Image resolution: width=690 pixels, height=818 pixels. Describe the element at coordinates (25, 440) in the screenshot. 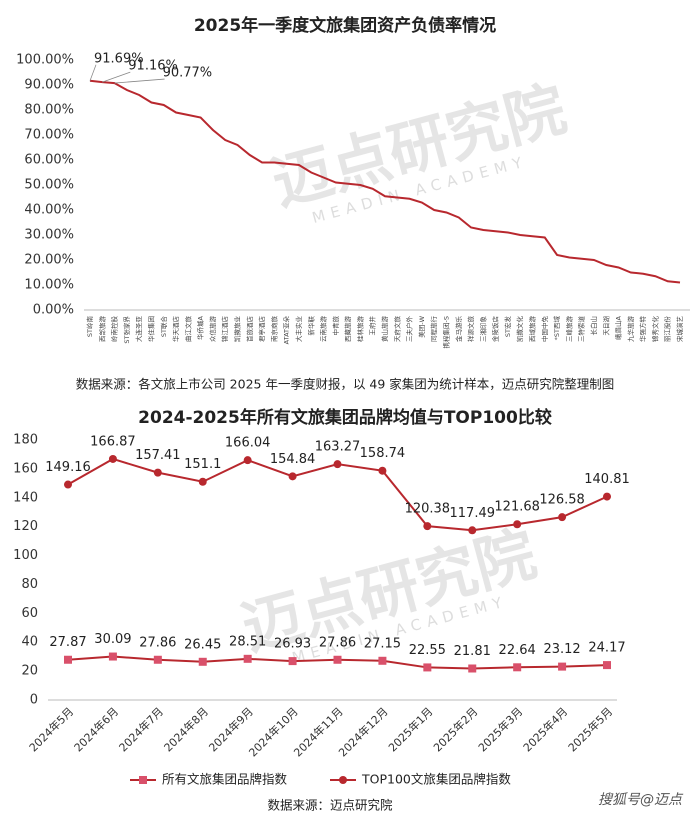

I see `y-tick-label: 180` at that location.